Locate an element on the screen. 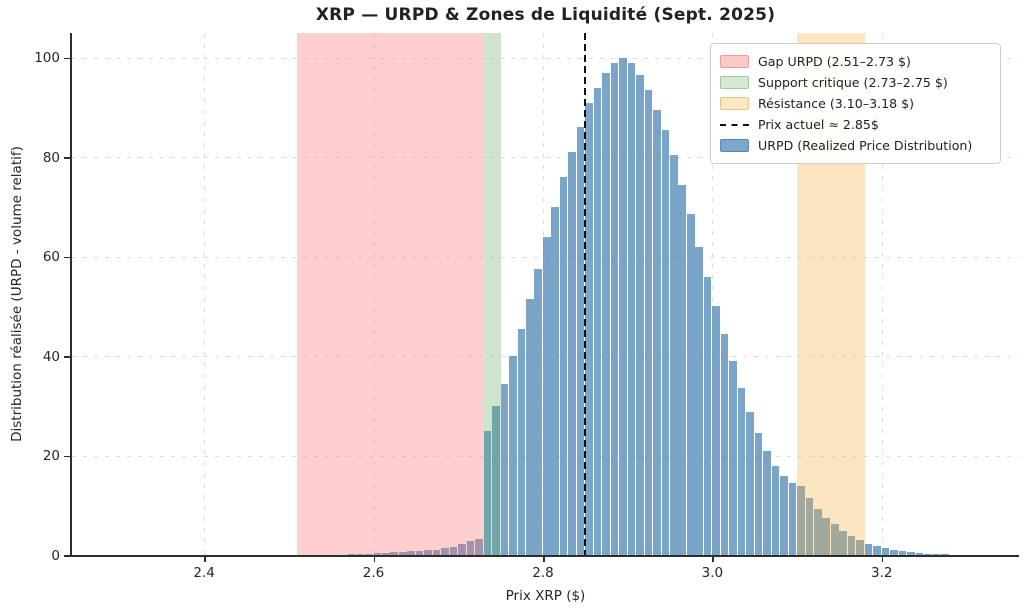 The image size is (1024, 611). current-price-line is located at coordinates (585, 294).